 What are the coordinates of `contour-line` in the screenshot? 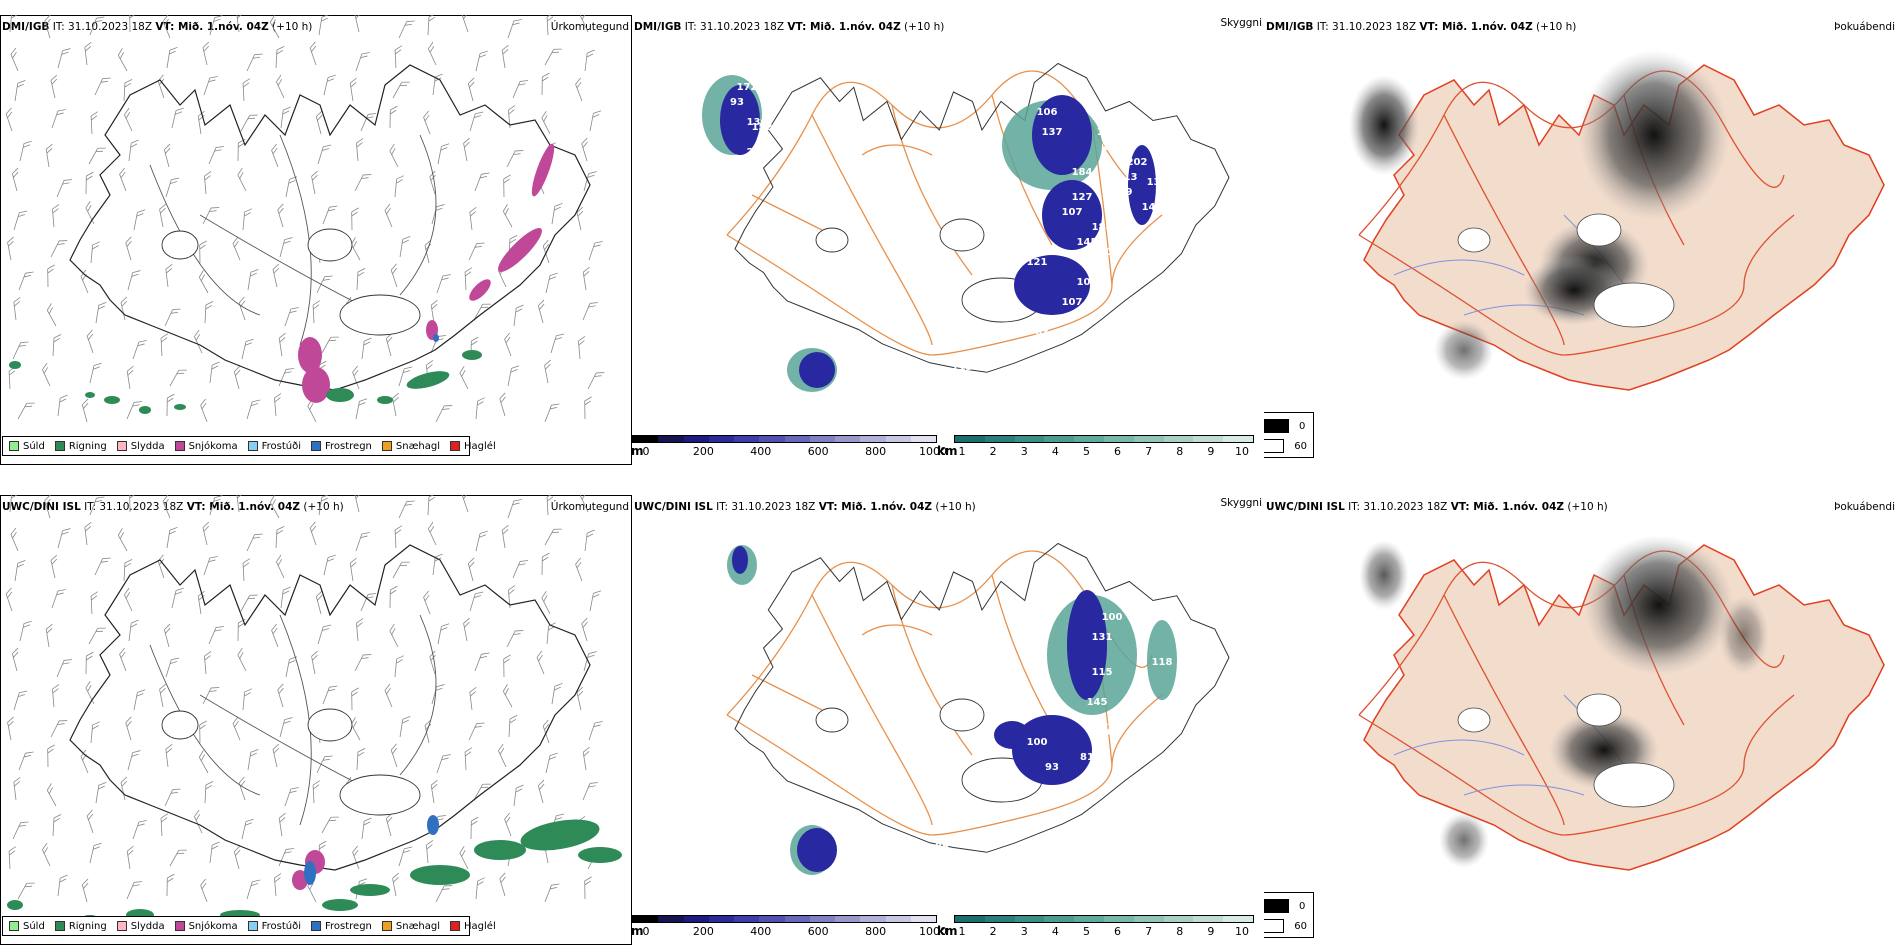 It's located at (205, 240).